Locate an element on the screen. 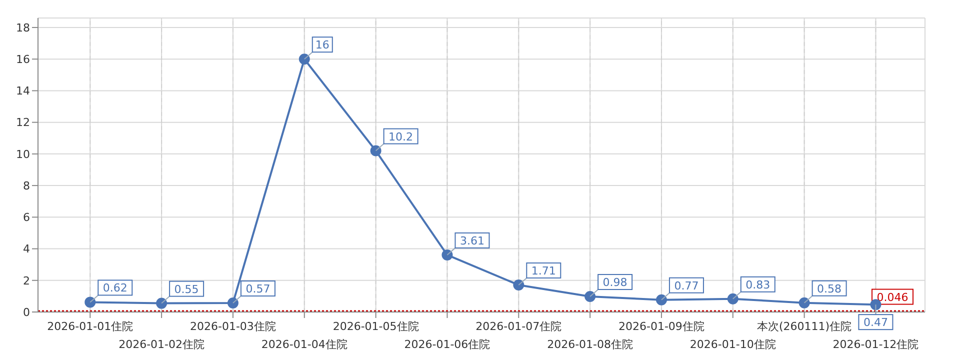 Image resolution: width=953 pixels, height=360 pixels. y-tick-label: 8 is located at coordinates (26, 185).